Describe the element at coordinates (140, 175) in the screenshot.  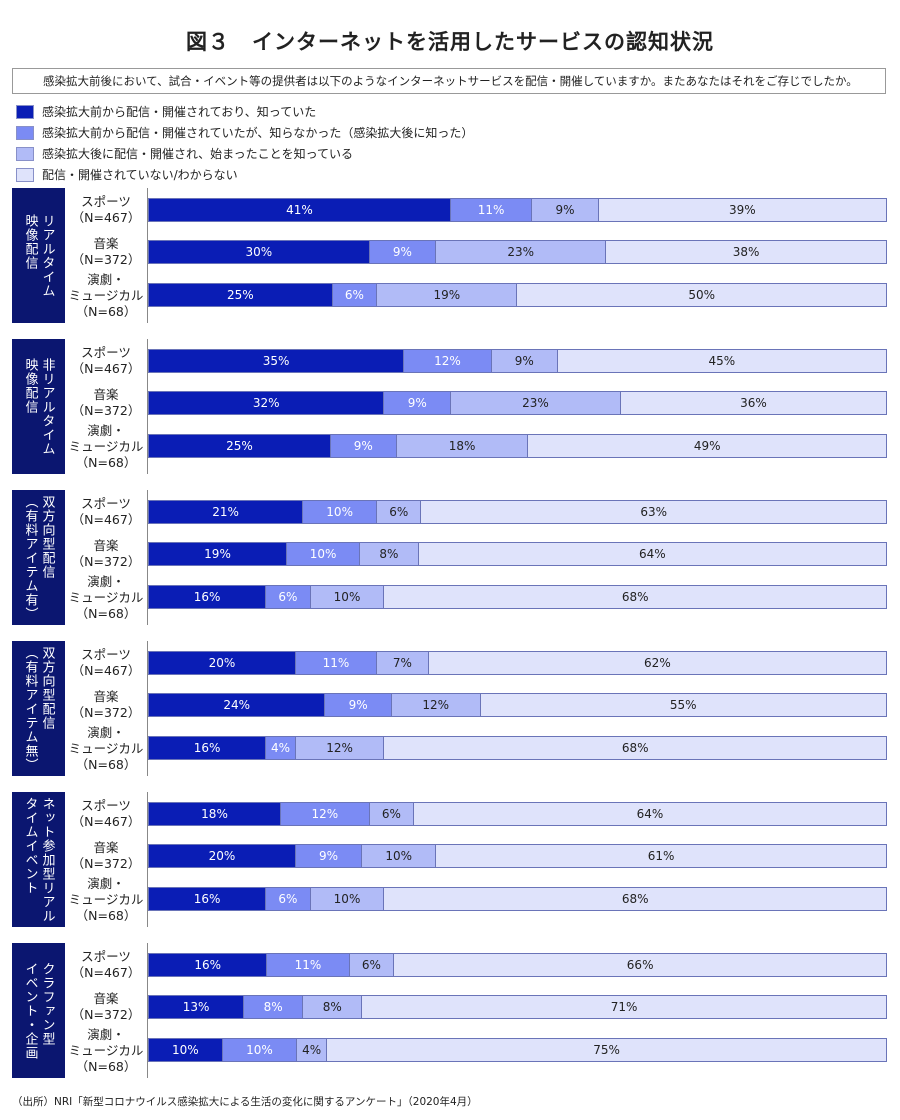
I see `legend-label: 配信・開催されていない/わからない` at that location.